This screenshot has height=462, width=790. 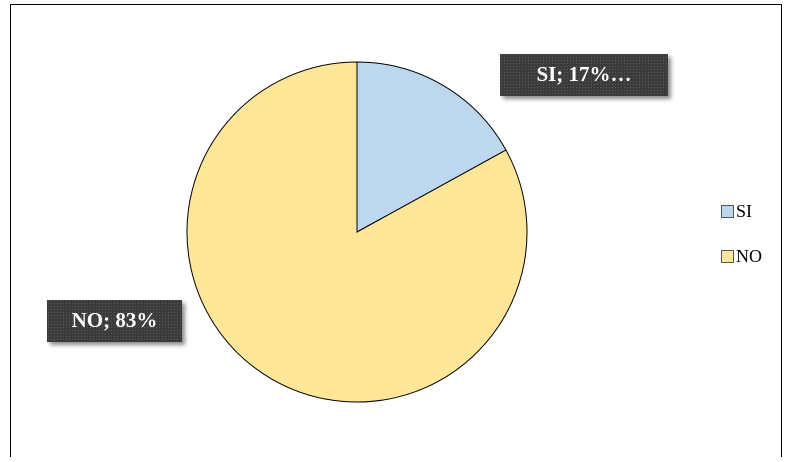 What do you see at coordinates (744, 211) in the screenshot?
I see `legend-label: SI` at bounding box center [744, 211].